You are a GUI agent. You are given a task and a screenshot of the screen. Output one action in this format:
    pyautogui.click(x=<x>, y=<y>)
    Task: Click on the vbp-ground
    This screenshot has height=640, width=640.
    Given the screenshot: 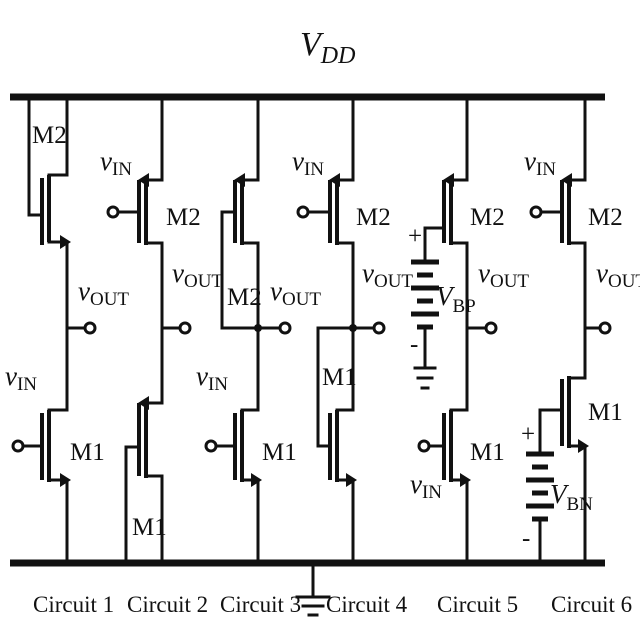 What is the action you would take?
    pyautogui.click(x=425, y=378)
    